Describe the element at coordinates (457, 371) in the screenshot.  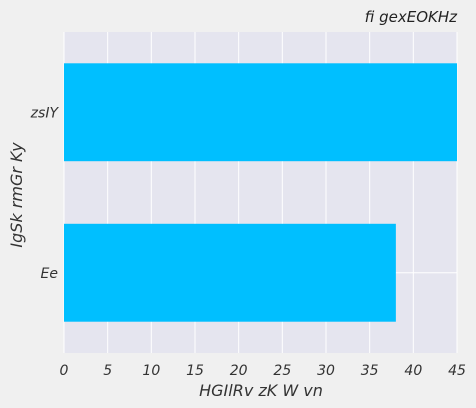
I see `x-tick-label: 45` at that location.